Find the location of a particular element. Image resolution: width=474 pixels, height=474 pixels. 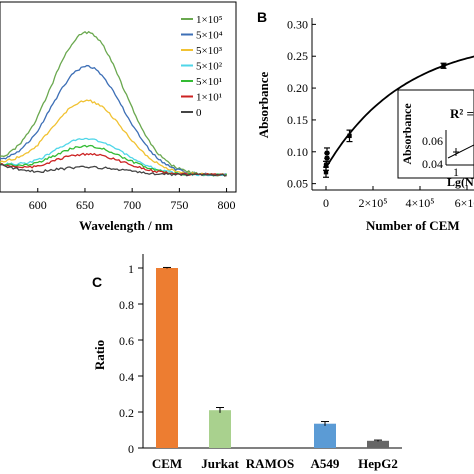

panel-c-ytick-label-1: 0.2 is located at coordinates (126, 413).